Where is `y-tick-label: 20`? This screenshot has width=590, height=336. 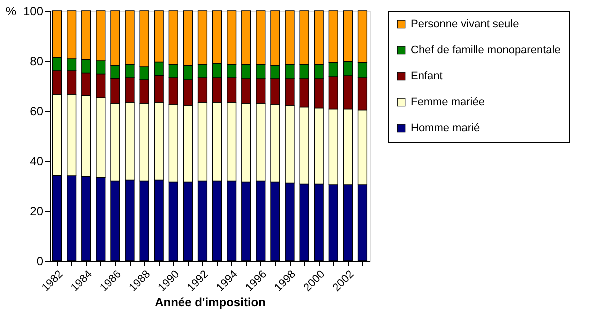 y-tick-label: 20 is located at coordinates (37, 211).